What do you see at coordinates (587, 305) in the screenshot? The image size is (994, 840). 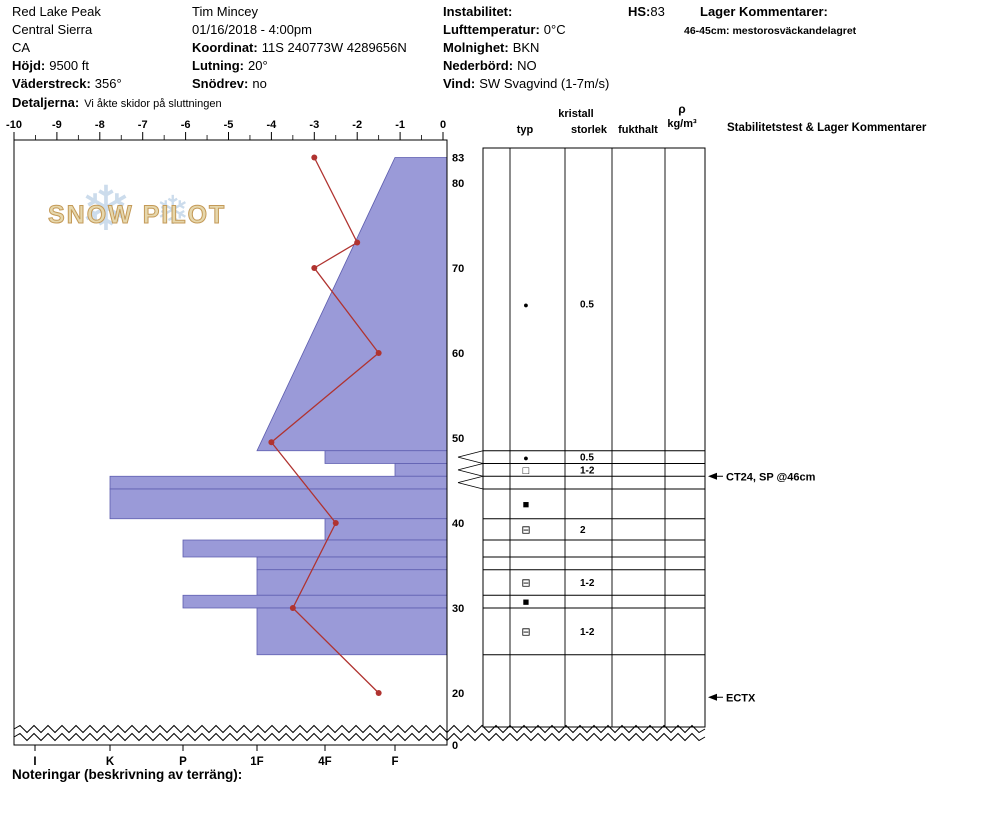 I see `grain-size-value: 0.5` at bounding box center [587, 305].